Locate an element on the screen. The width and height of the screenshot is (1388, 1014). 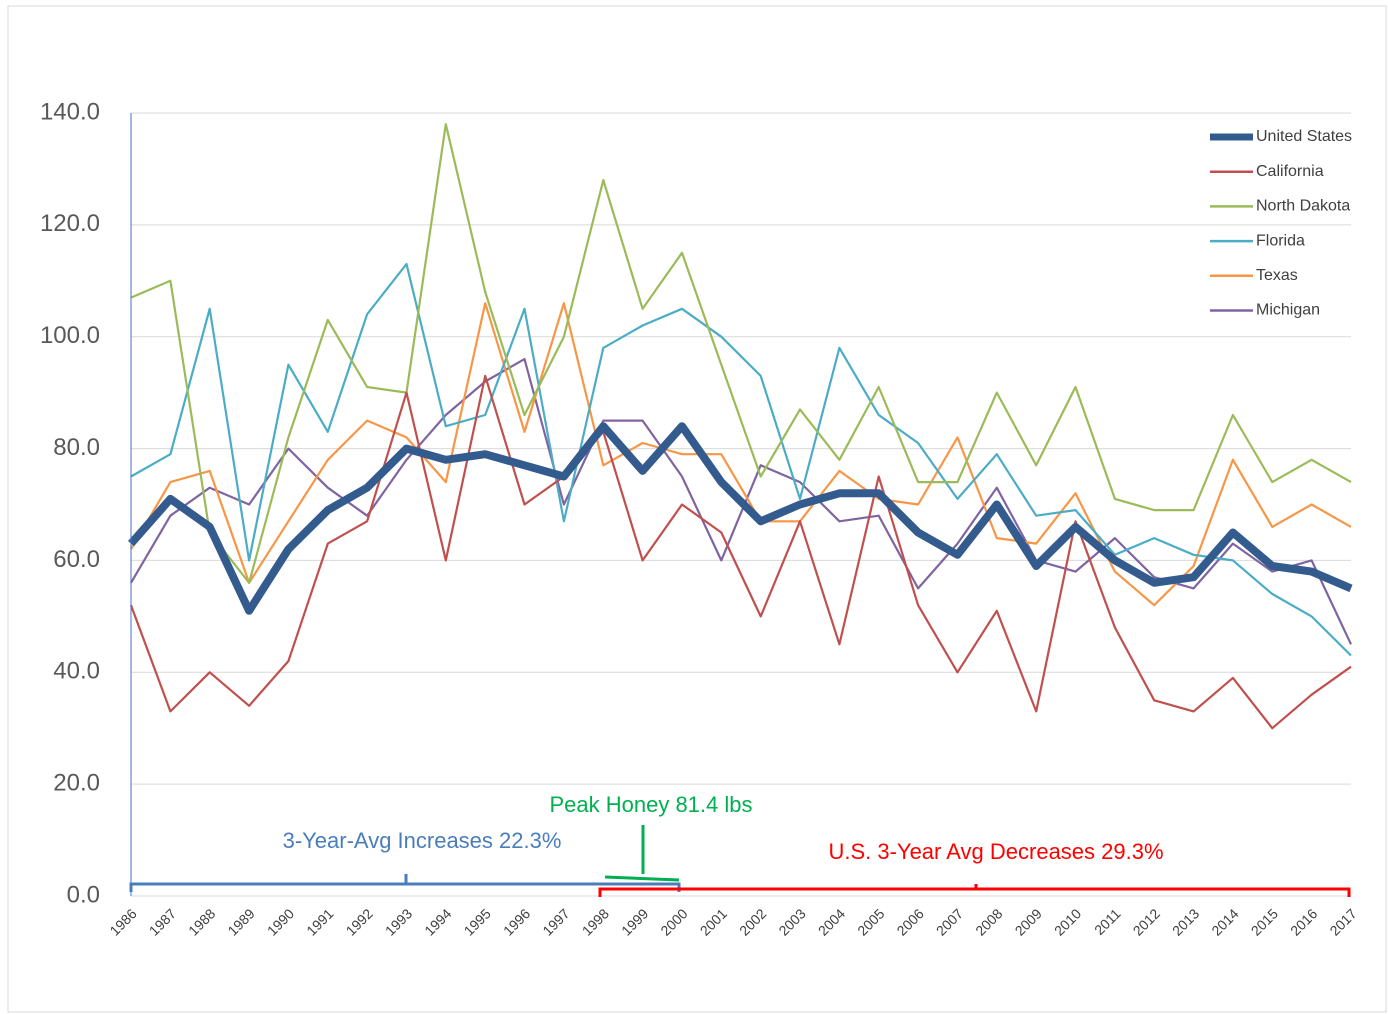
x-tick-label: 2013 is located at coordinates (1185, 921).